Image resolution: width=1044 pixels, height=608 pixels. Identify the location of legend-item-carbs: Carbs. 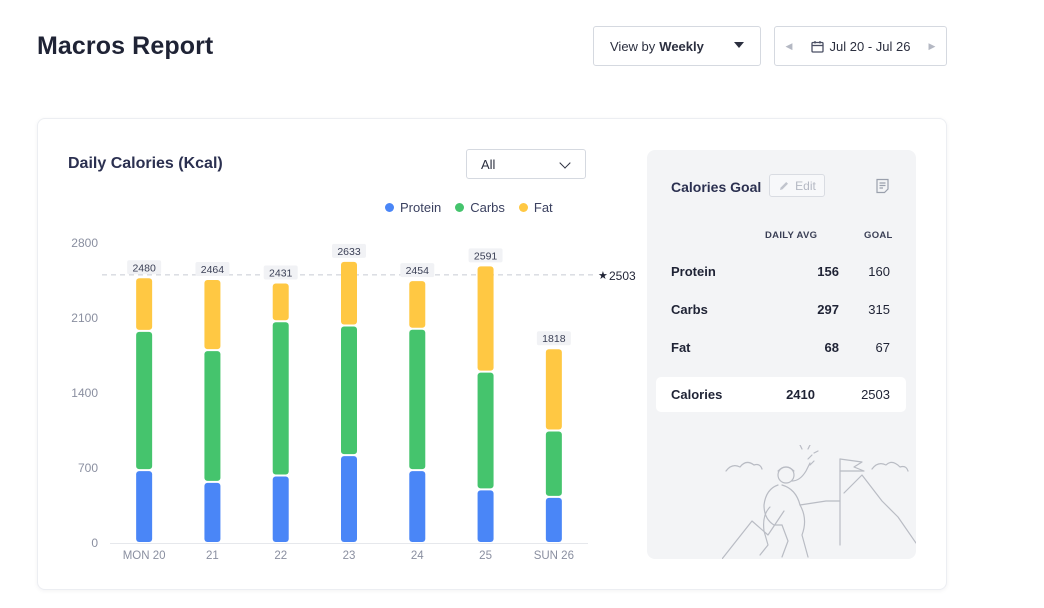
(480, 207).